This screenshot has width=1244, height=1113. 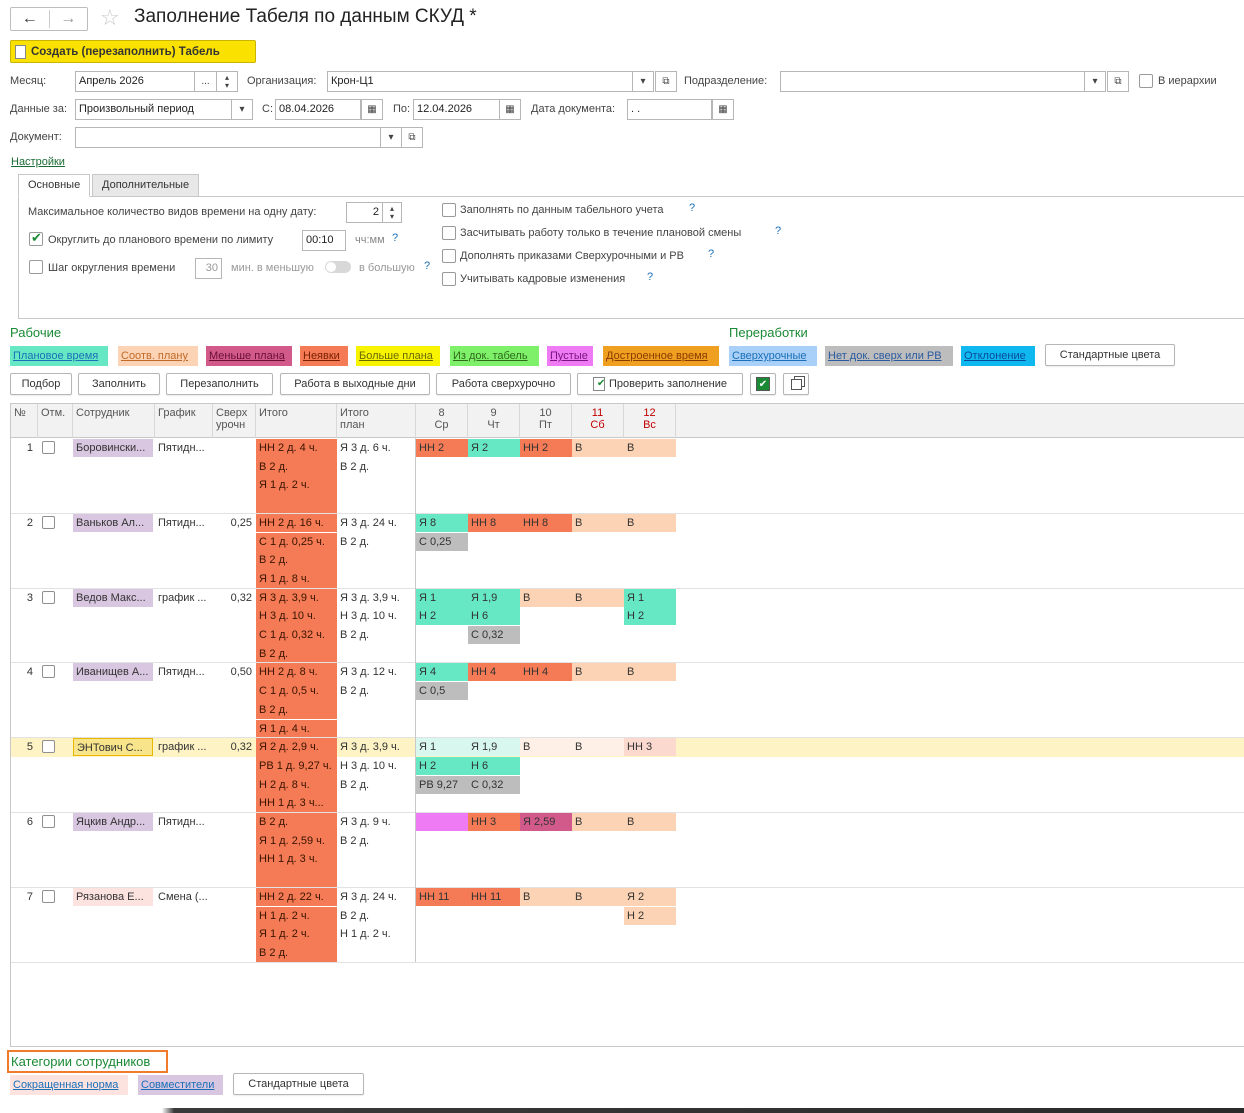 I want to click on categories-standard-colors-button: Стандартные цвета, so click(x=298, y=1084).